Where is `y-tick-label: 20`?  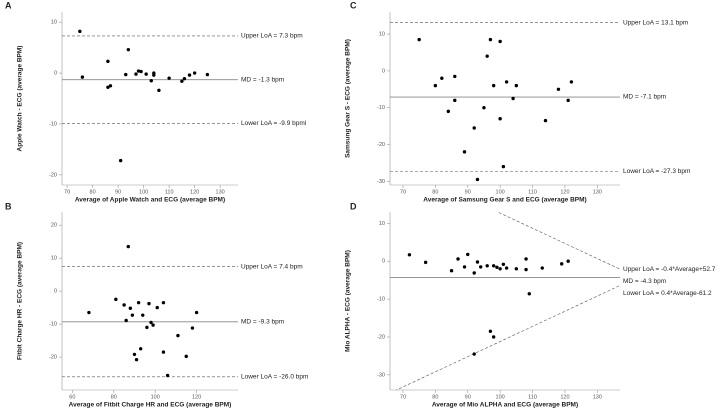 y-tick-label: 20 is located at coordinates (54, 226).